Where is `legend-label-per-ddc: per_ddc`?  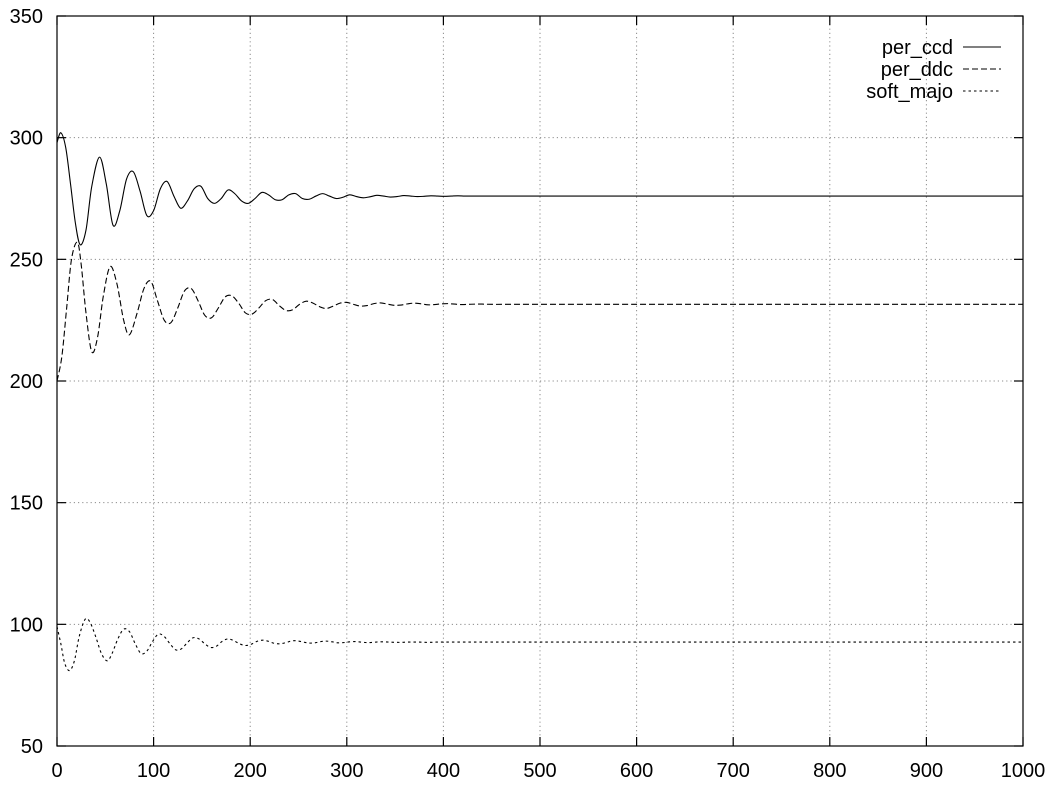
legend-label-per-ddc: per_ddc is located at coordinates (917, 70).